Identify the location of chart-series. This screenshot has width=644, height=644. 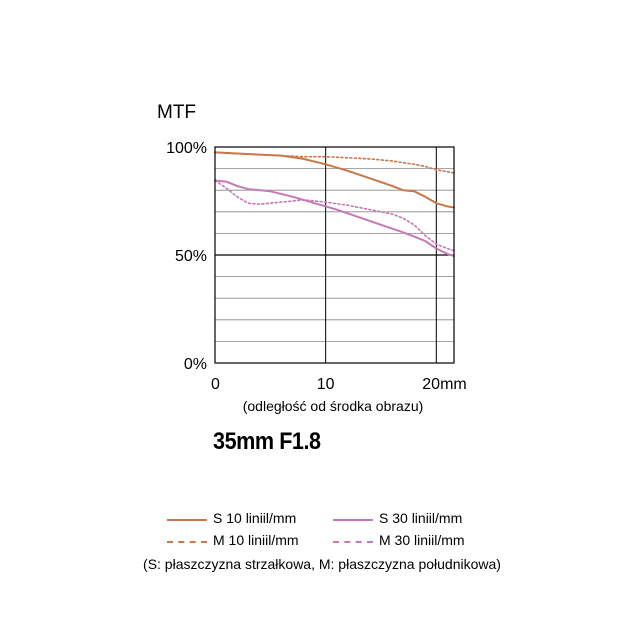
(334, 204).